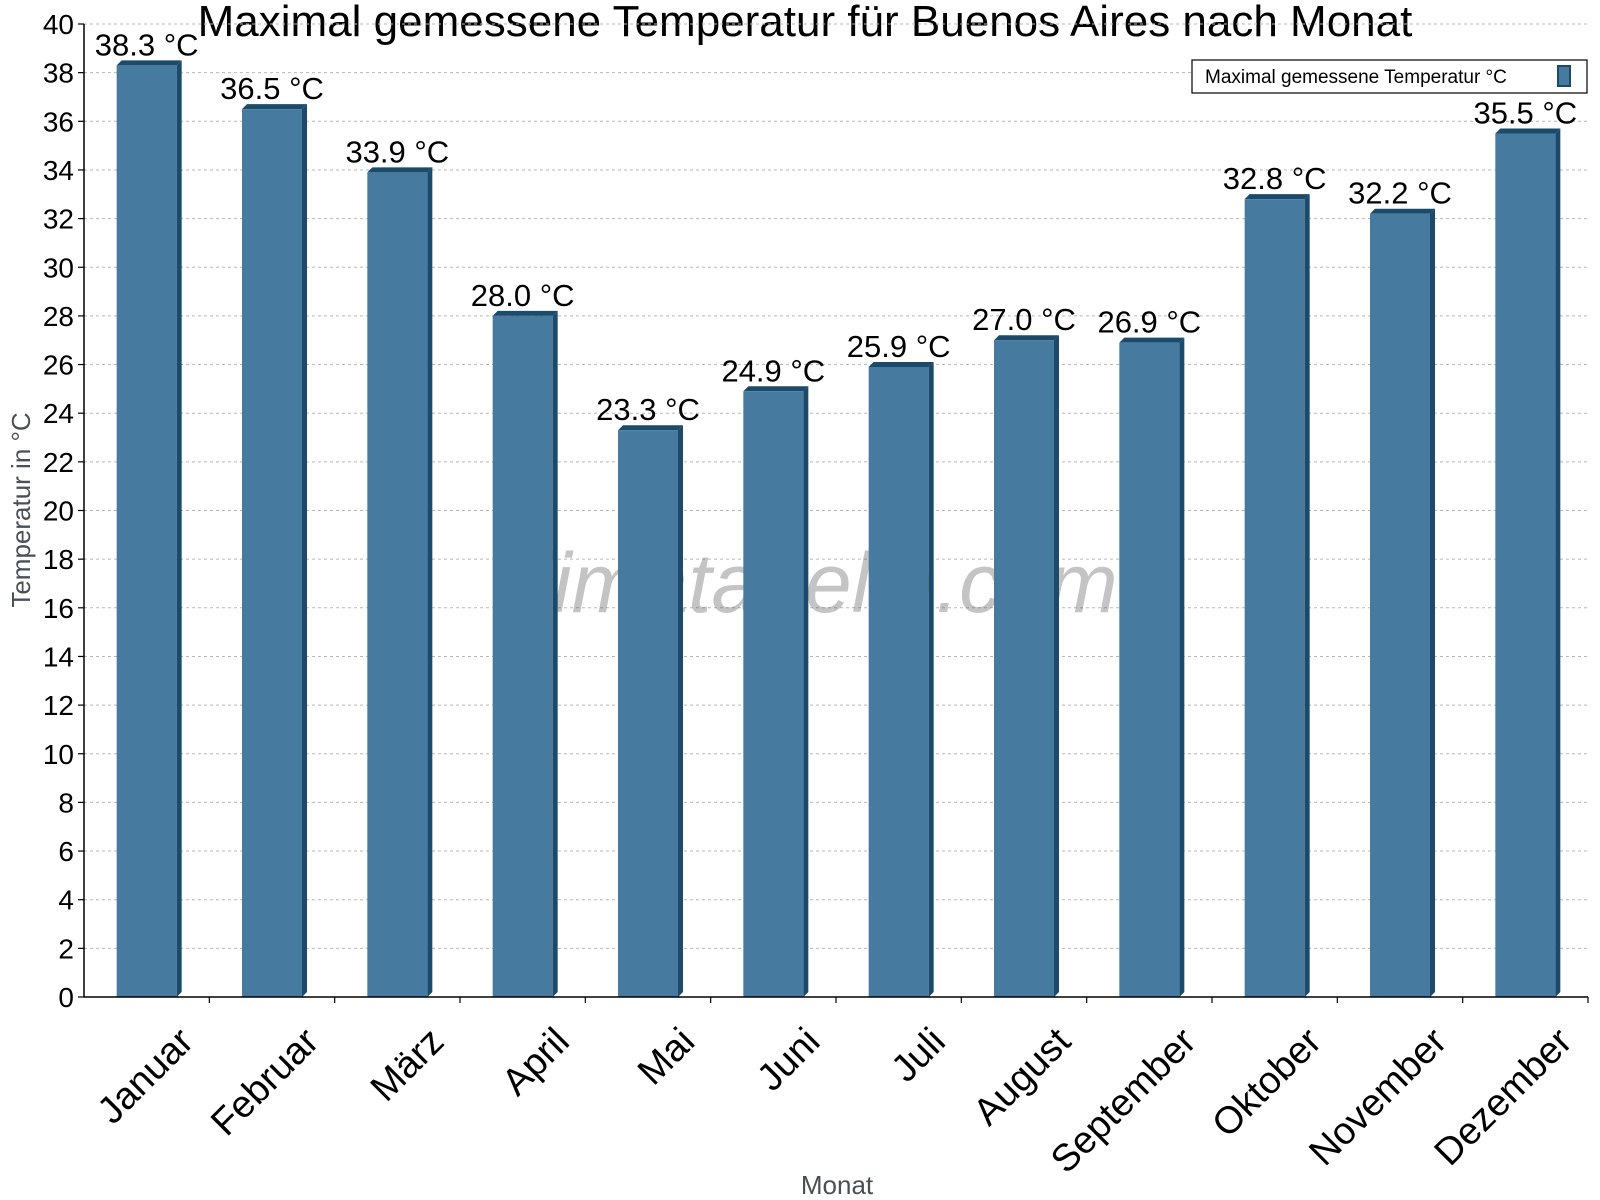  Describe the element at coordinates (66, 900) in the screenshot. I see `y-tick-label: 4` at that location.